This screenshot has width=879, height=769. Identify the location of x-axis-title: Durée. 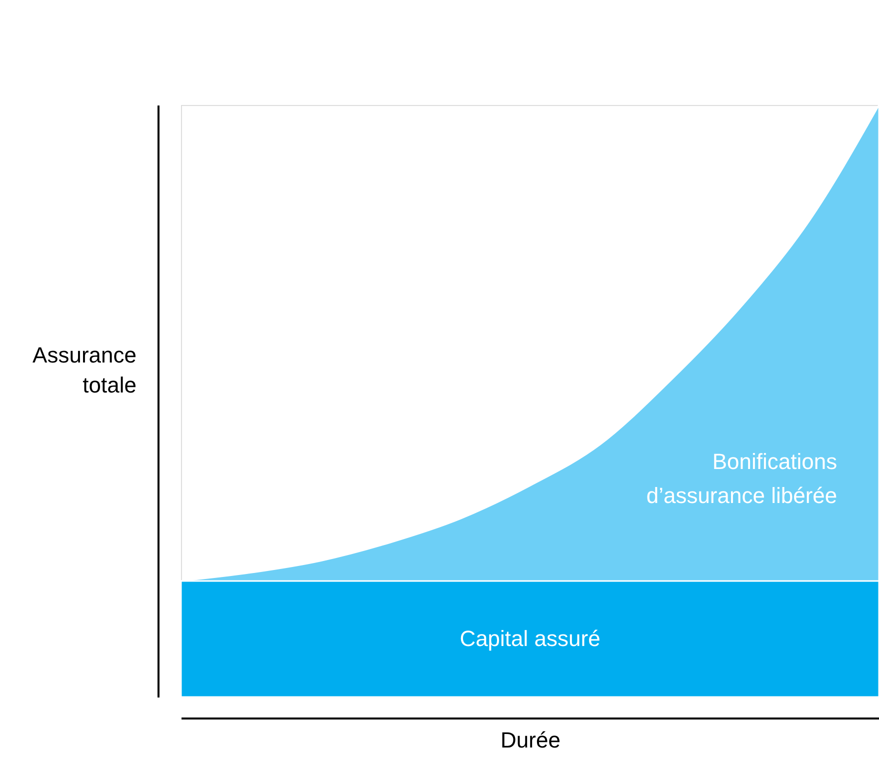
(530, 740).